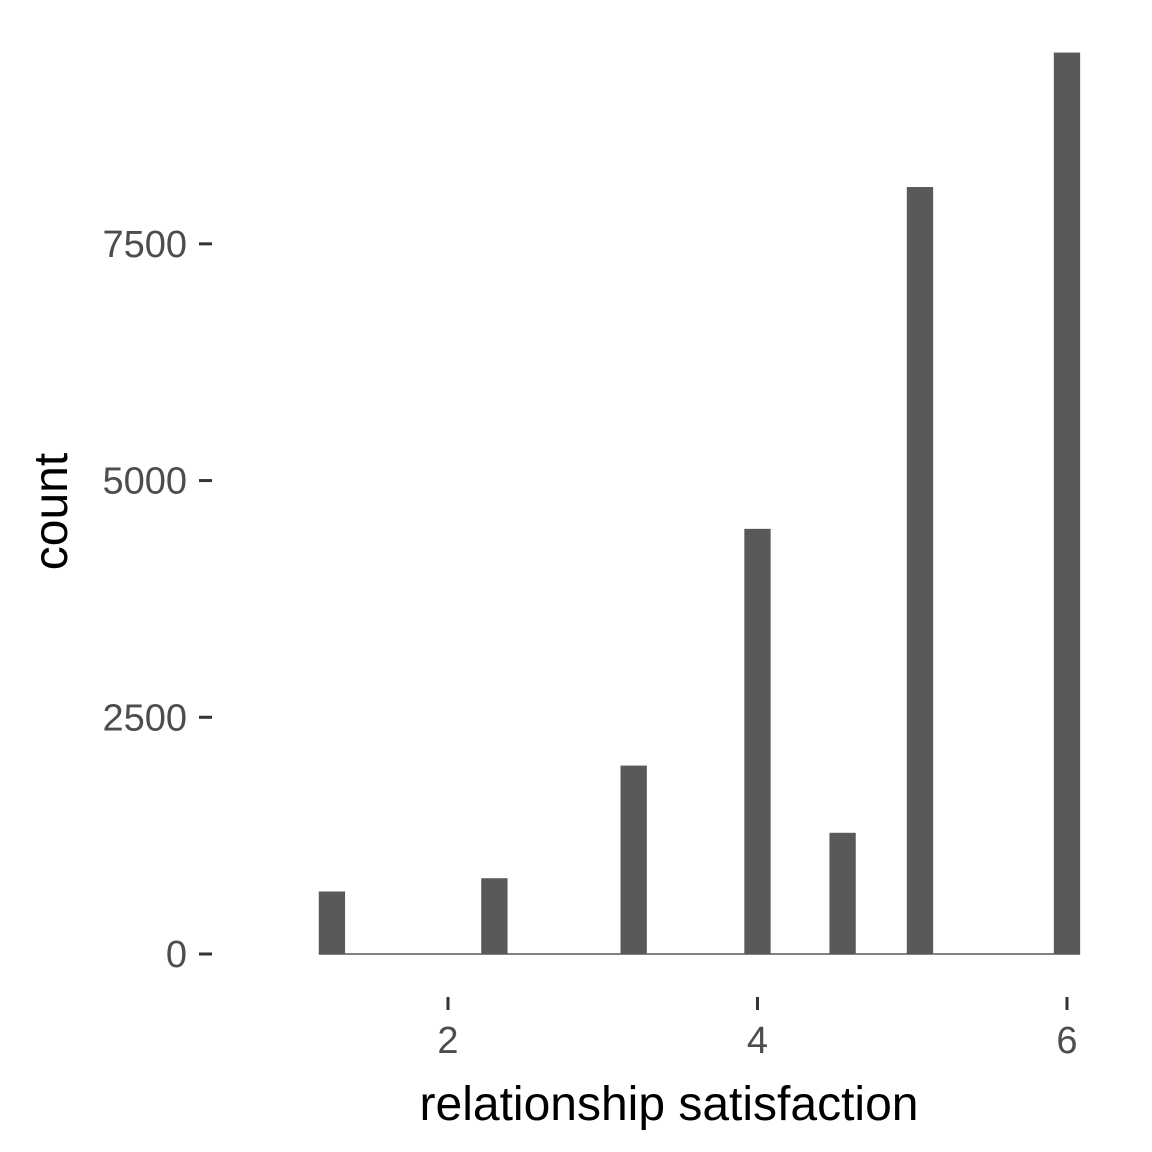  What do you see at coordinates (447, 1041) in the screenshot?
I see `x-tick-label-0: 2` at bounding box center [447, 1041].